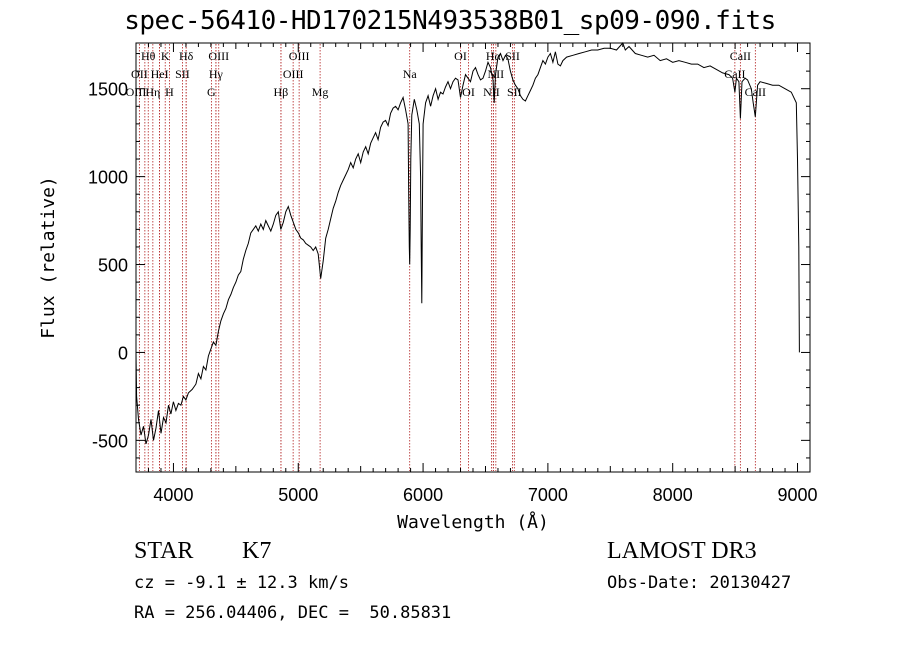  I want to click on line-marker-label: H, so click(169, 92).